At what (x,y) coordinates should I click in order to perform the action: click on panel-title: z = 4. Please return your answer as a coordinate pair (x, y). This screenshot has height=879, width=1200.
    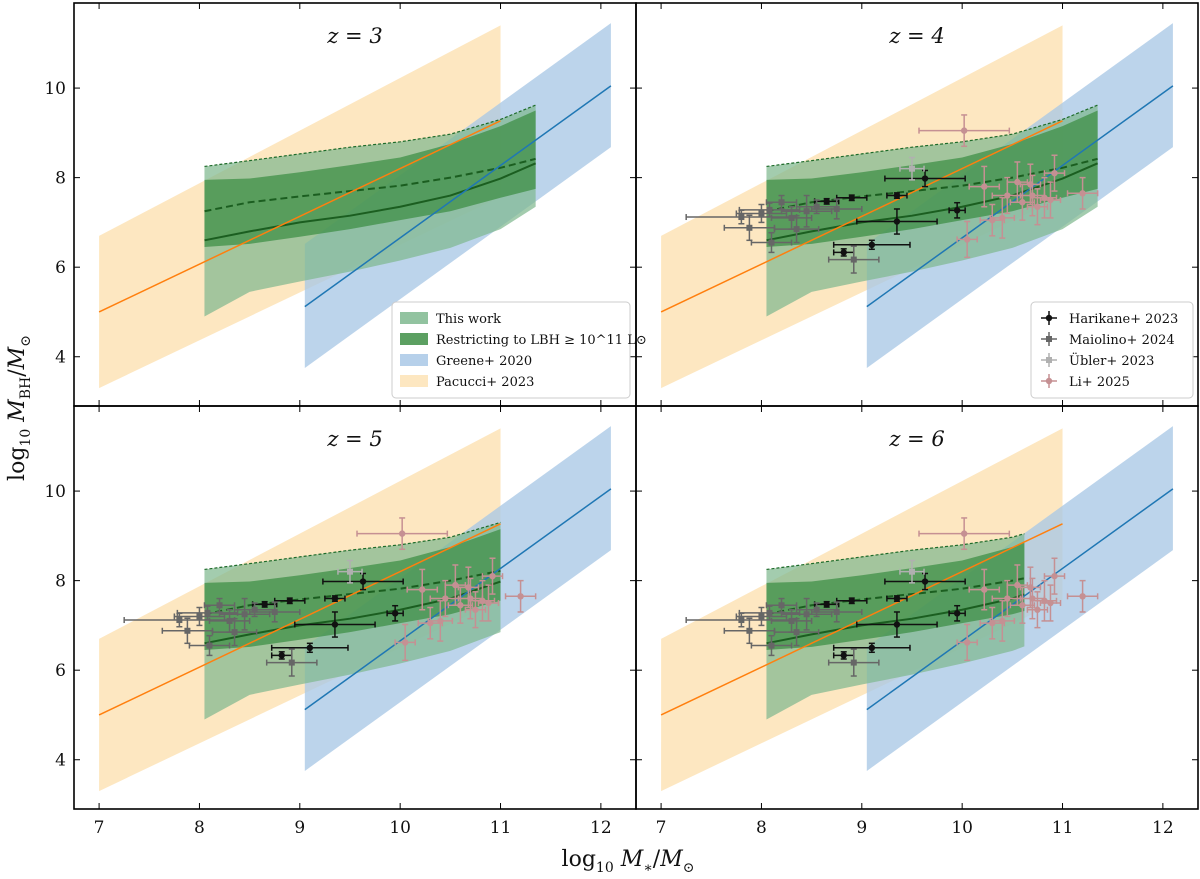
    Looking at the image, I should click on (916, 36).